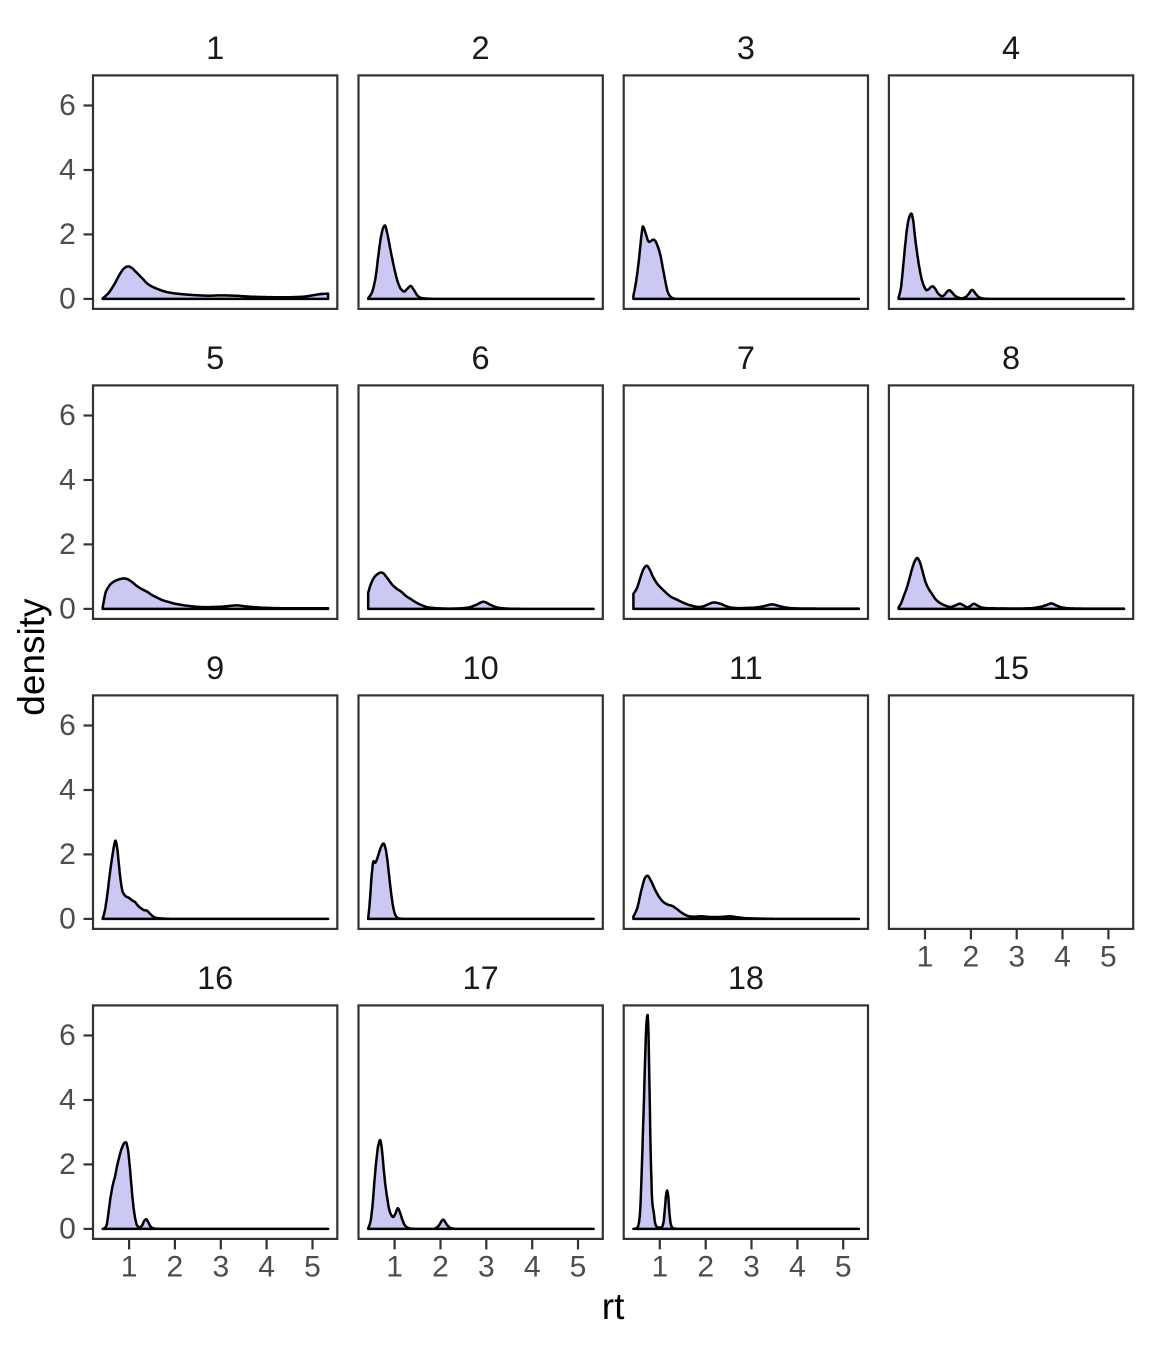 This screenshot has width=1152, height=1349. I want to click on svg-text: 8, so click(1011, 358).